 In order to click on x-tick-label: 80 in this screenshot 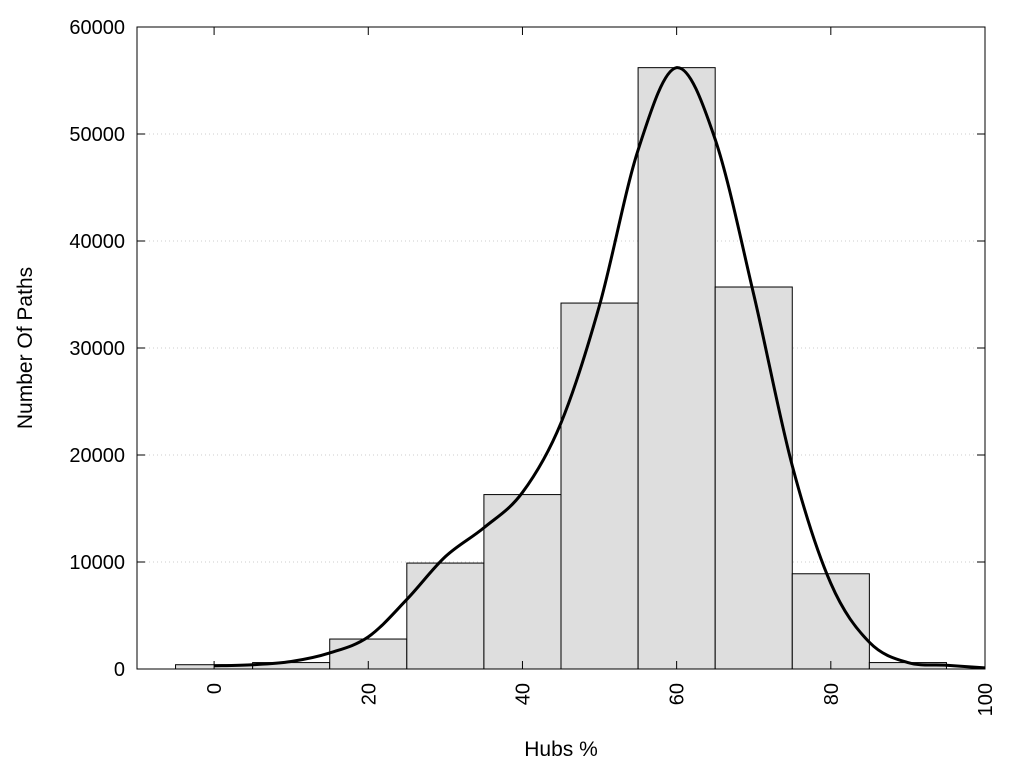, I will do `click(832, 694)`.